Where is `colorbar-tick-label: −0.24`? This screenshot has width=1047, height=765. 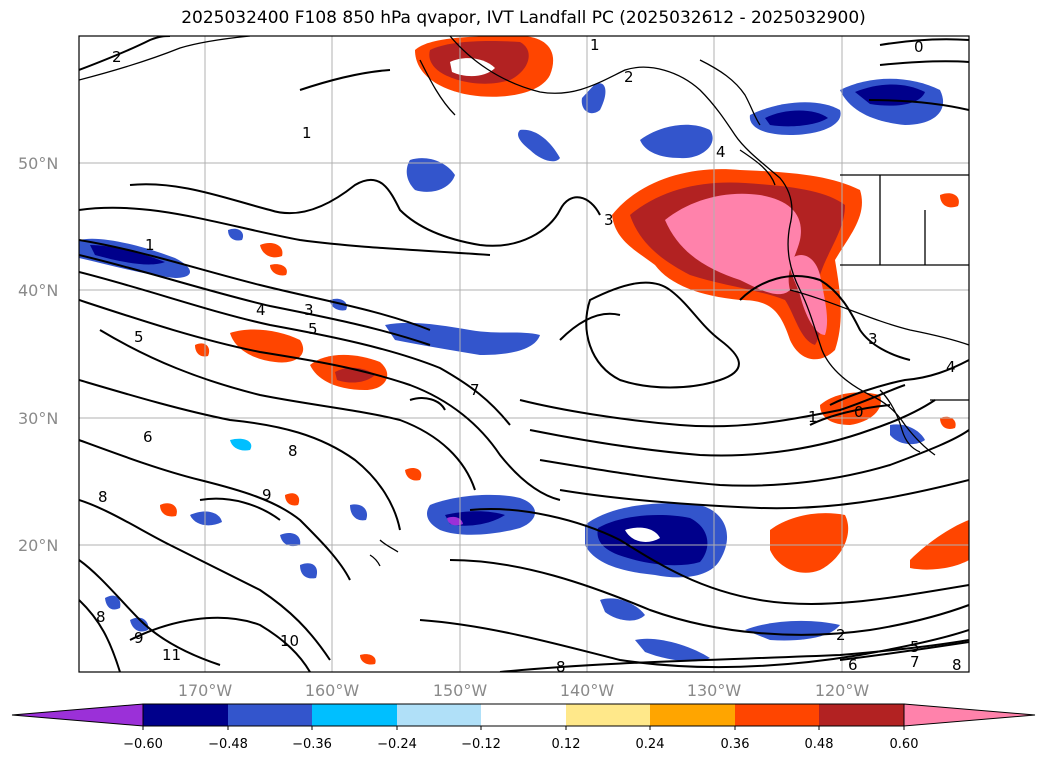
colorbar-tick-label: −0.24 is located at coordinates (397, 744).